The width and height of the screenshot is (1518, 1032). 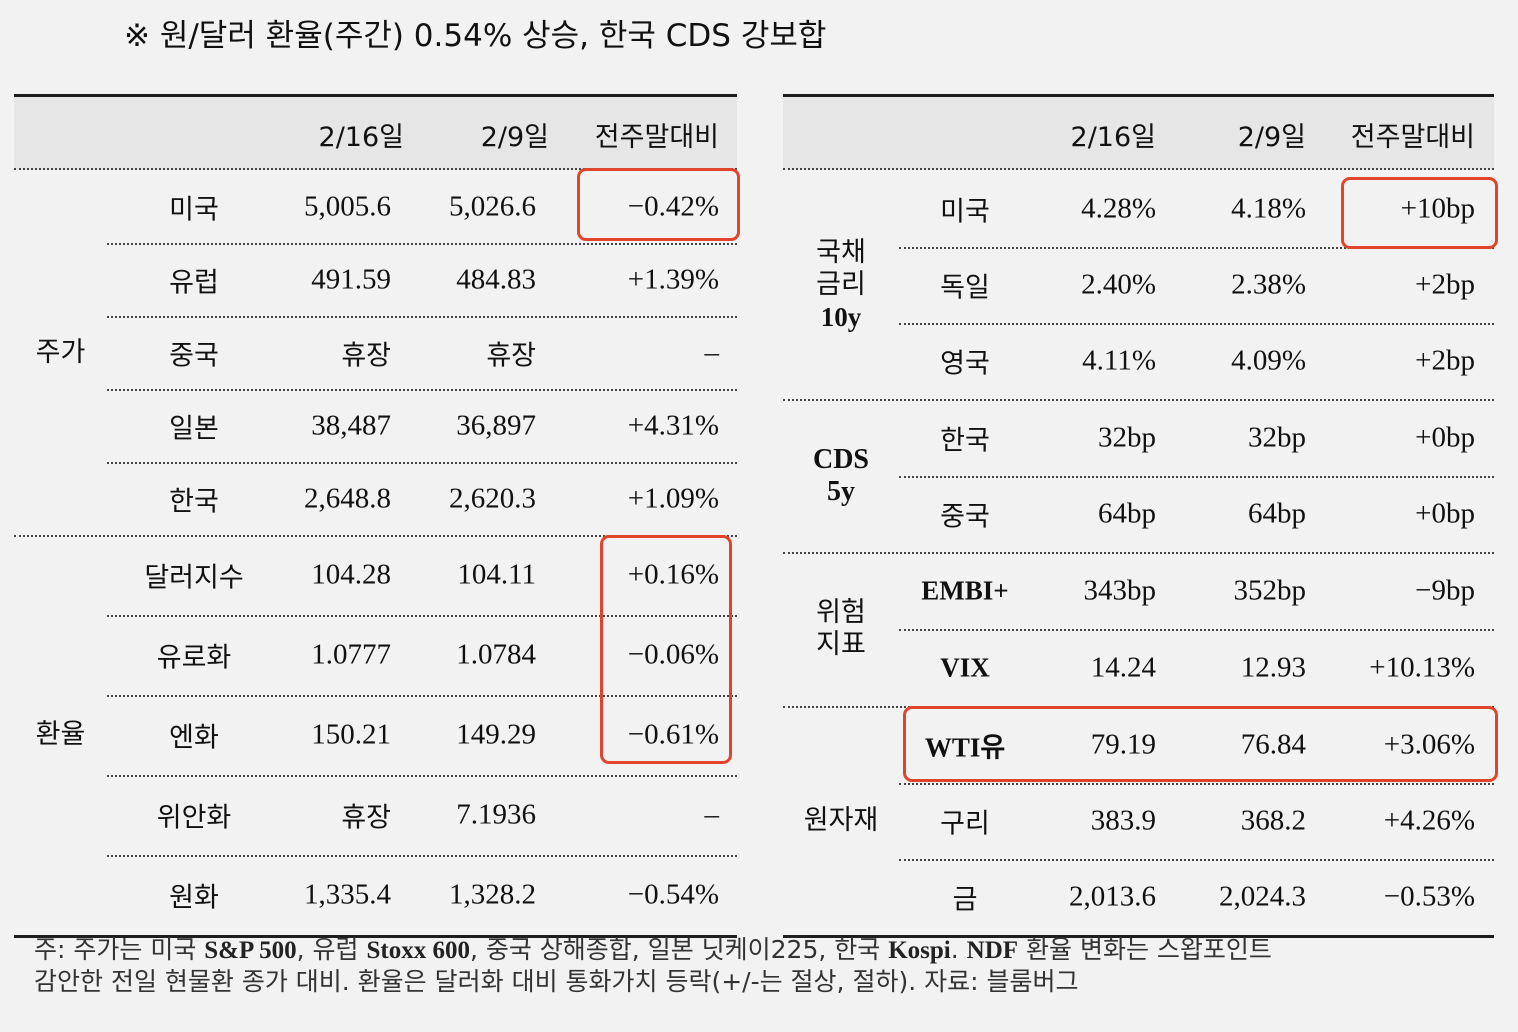 I want to click on value-v2: 1.0784, so click(x=496, y=654).